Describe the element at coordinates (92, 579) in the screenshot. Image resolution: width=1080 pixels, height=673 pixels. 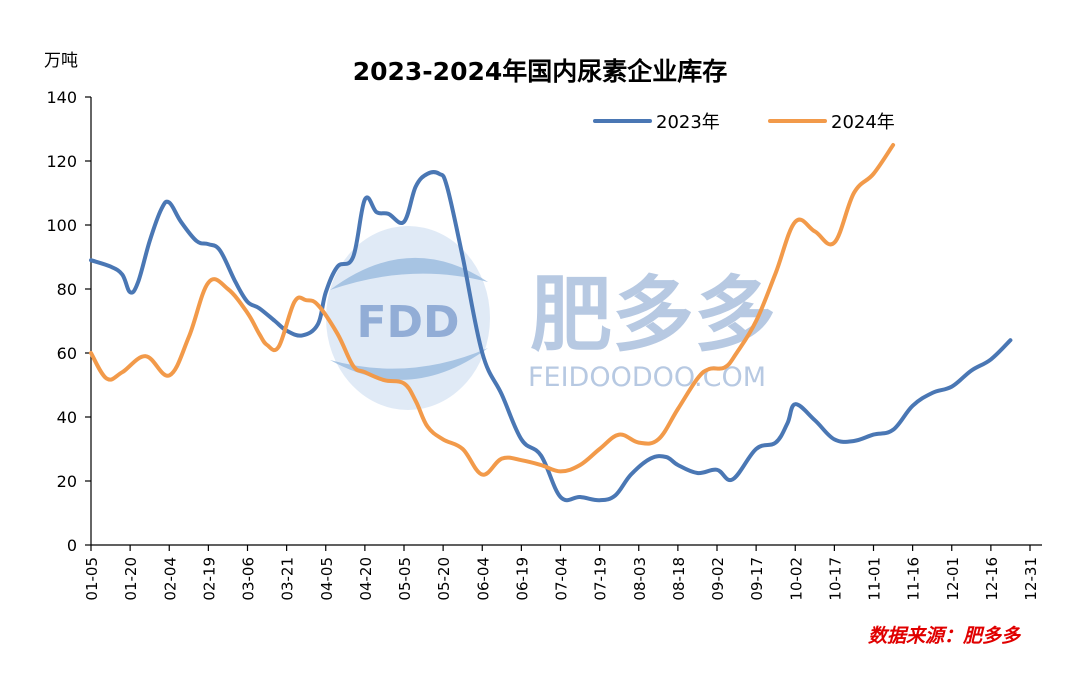
I see `x-tick-label: 01-05` at that location.